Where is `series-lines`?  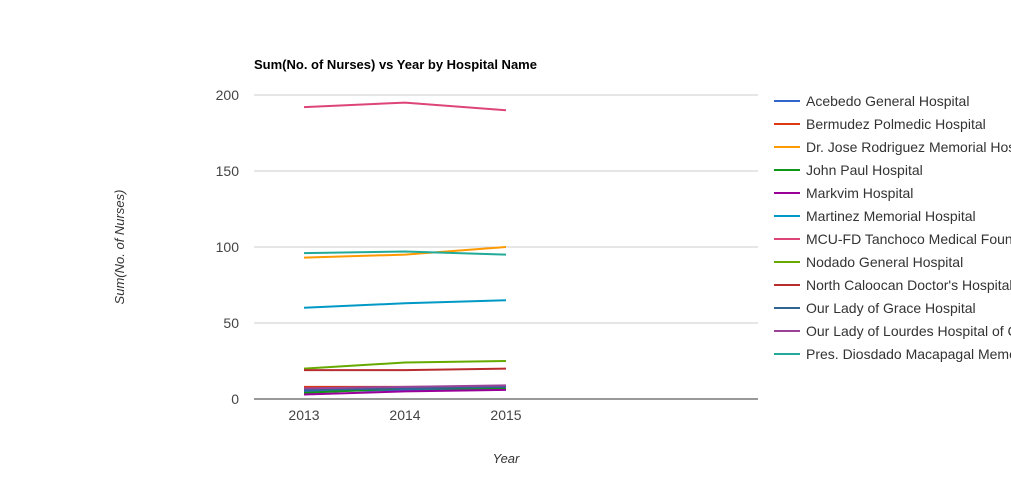
series-lines is located at coordinates (405, 248).